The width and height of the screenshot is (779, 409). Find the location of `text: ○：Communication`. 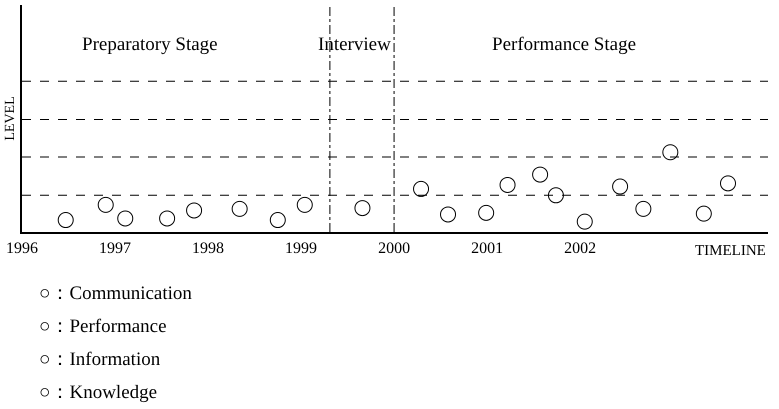

text: ○：Communication is located at coordinates (115, 293).